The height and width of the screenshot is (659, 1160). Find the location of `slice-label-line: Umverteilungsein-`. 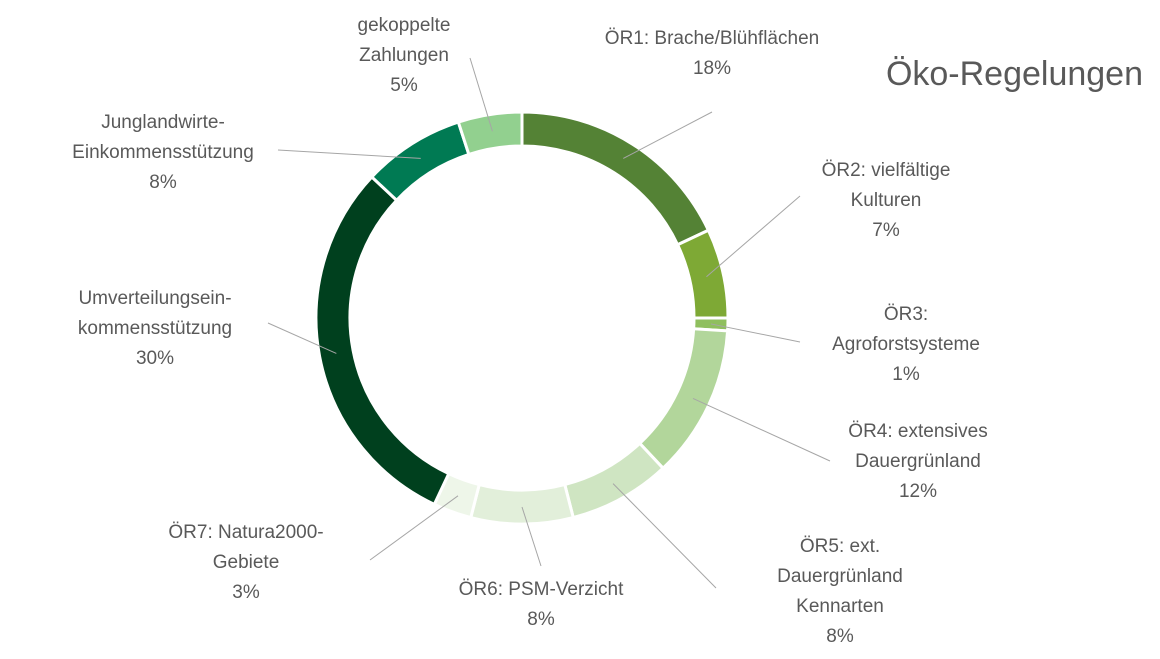

slice-label-line: Umverteilungsein- is located at coordinates (154, 298).